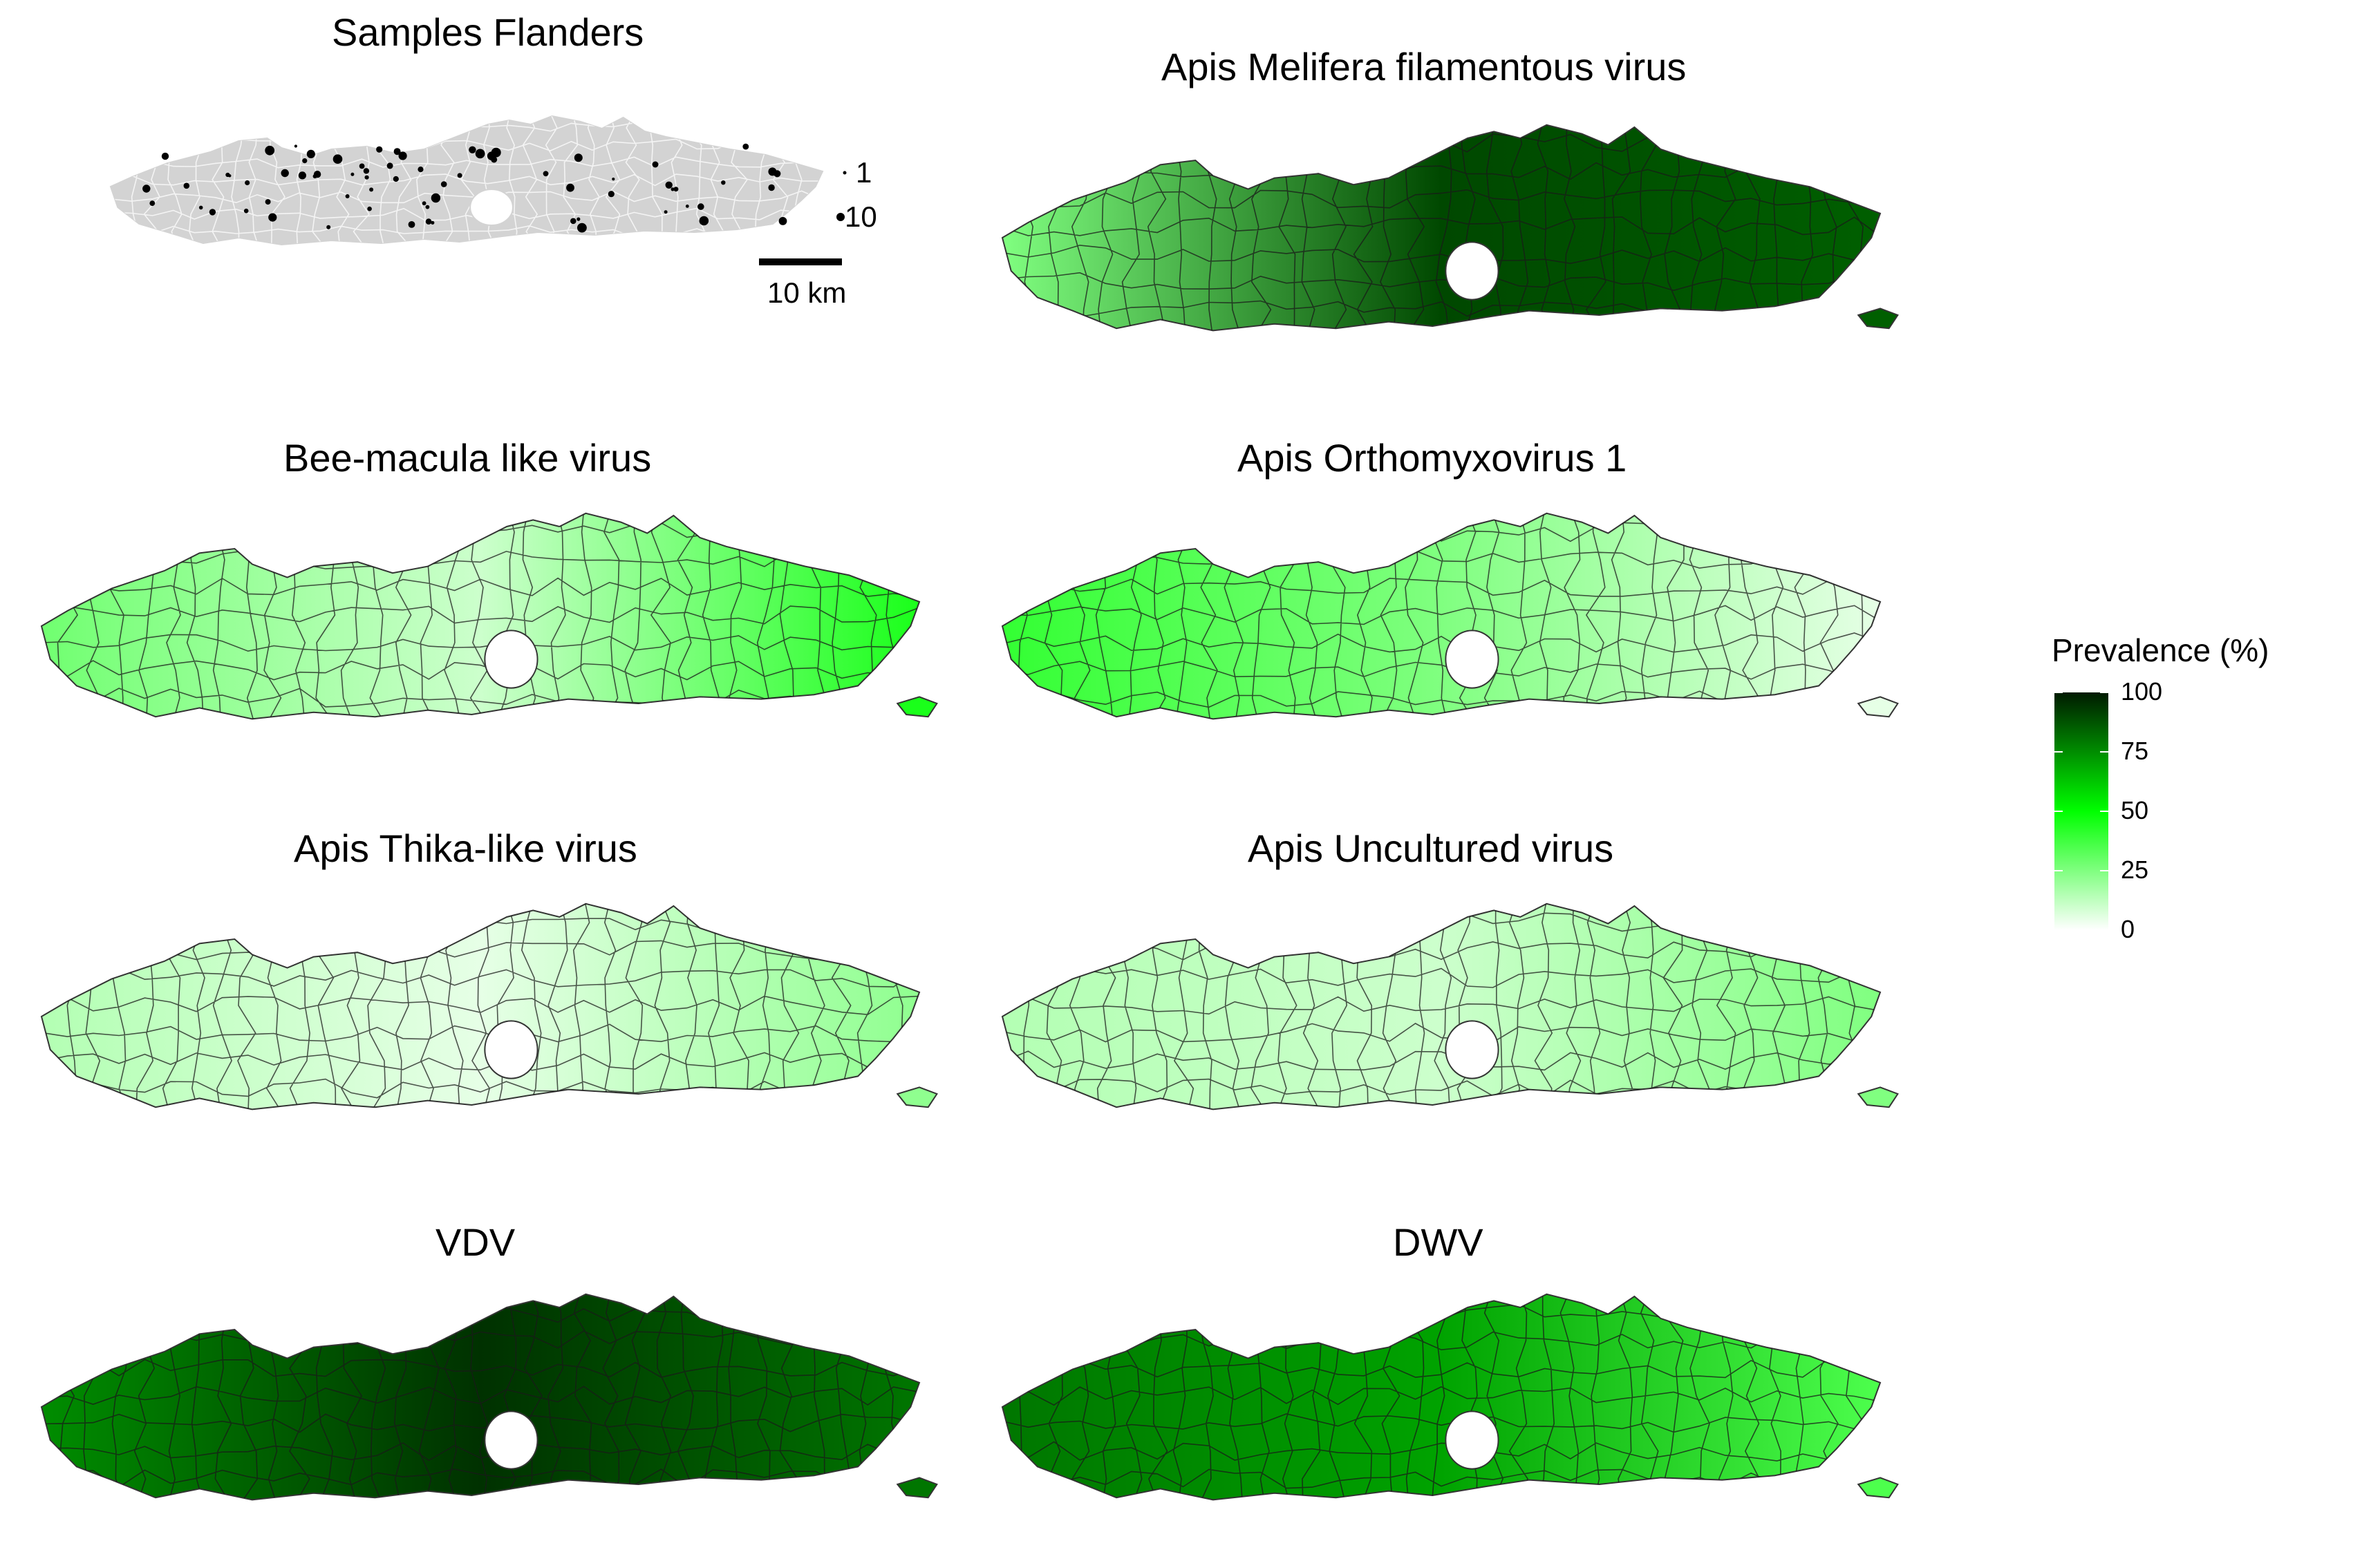 This screenshot has width=2380, height=1550. Describe the element at coordinates (2135, 751) in the screenshot. I see `legend-tick-75: 75` at that location.